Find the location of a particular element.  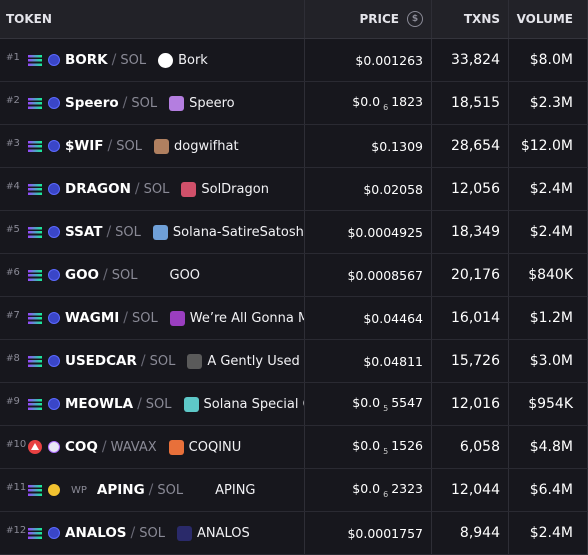

price-cell: $0.0 5 5547 is located at coordinates (368, 404).